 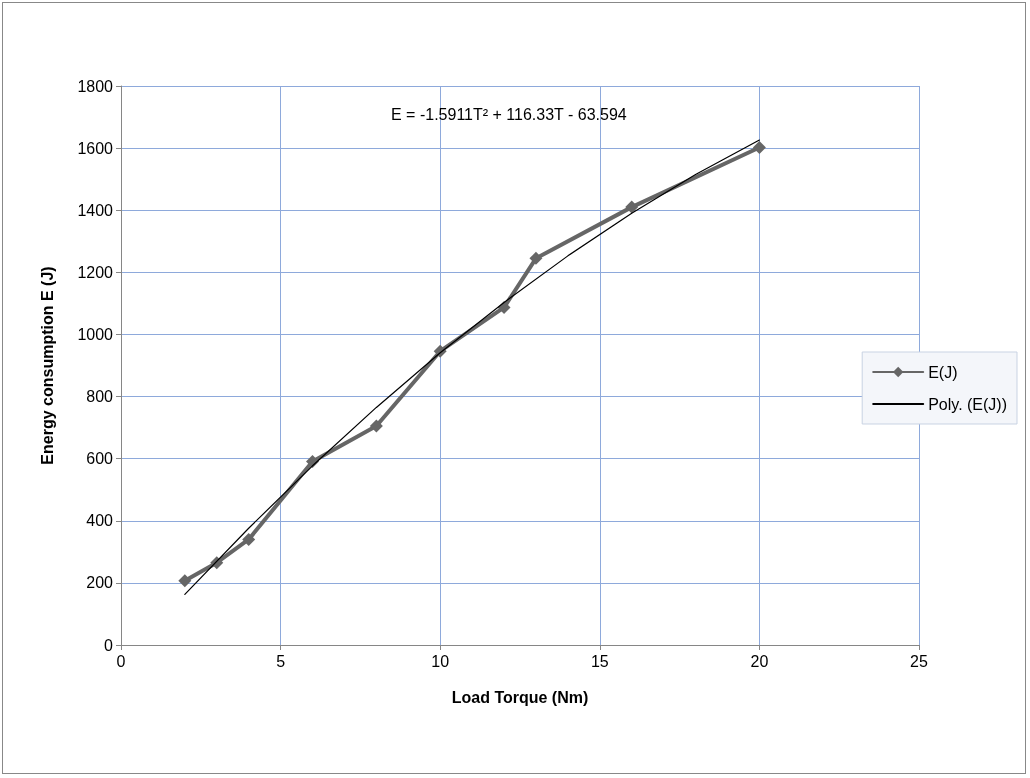 What do you see at coordinates (759, 661) in the screenshot?
I see `x-tick-label: 20` at bounding box center [759, 661].